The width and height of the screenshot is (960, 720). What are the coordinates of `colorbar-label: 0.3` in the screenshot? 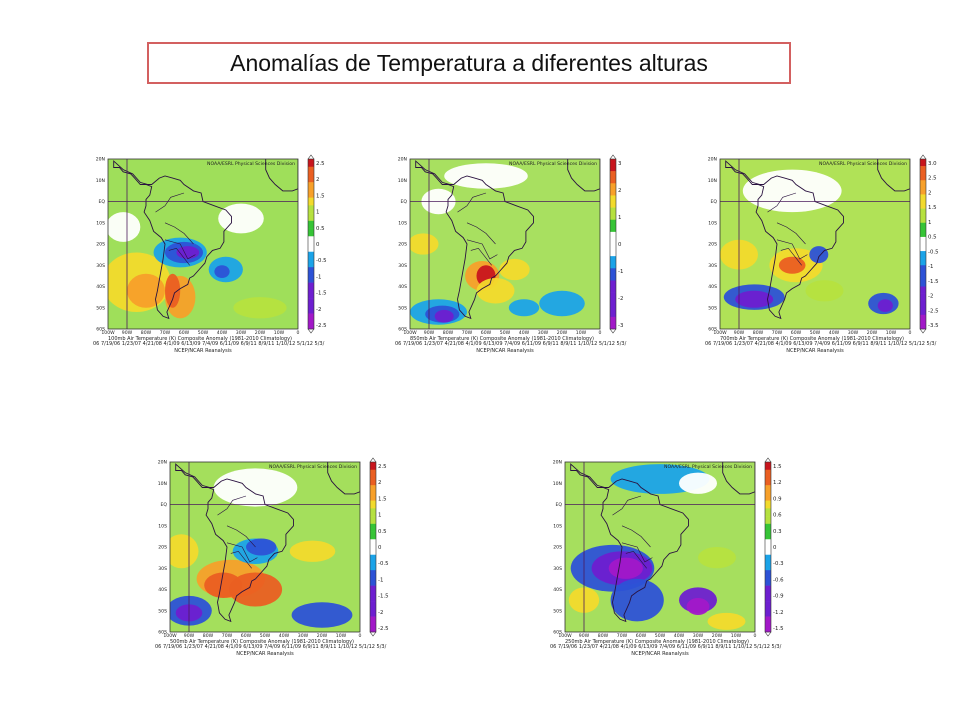 It's located at (777, 532).